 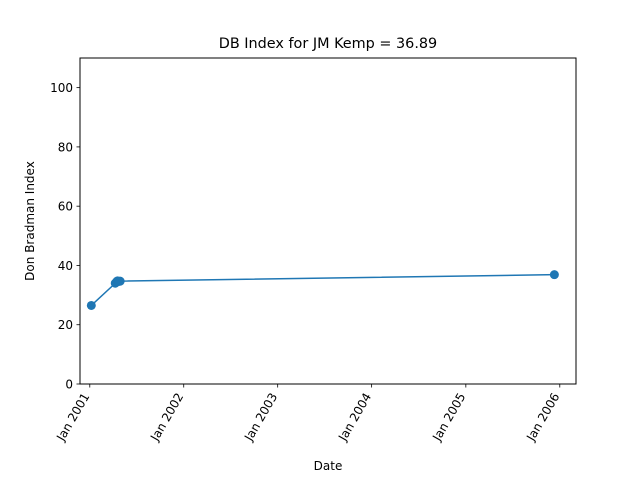 What do you see at coordinates (65, 325) in the screenshot?
I see `y-tick-label: 20` at bounding box center [65, 325].